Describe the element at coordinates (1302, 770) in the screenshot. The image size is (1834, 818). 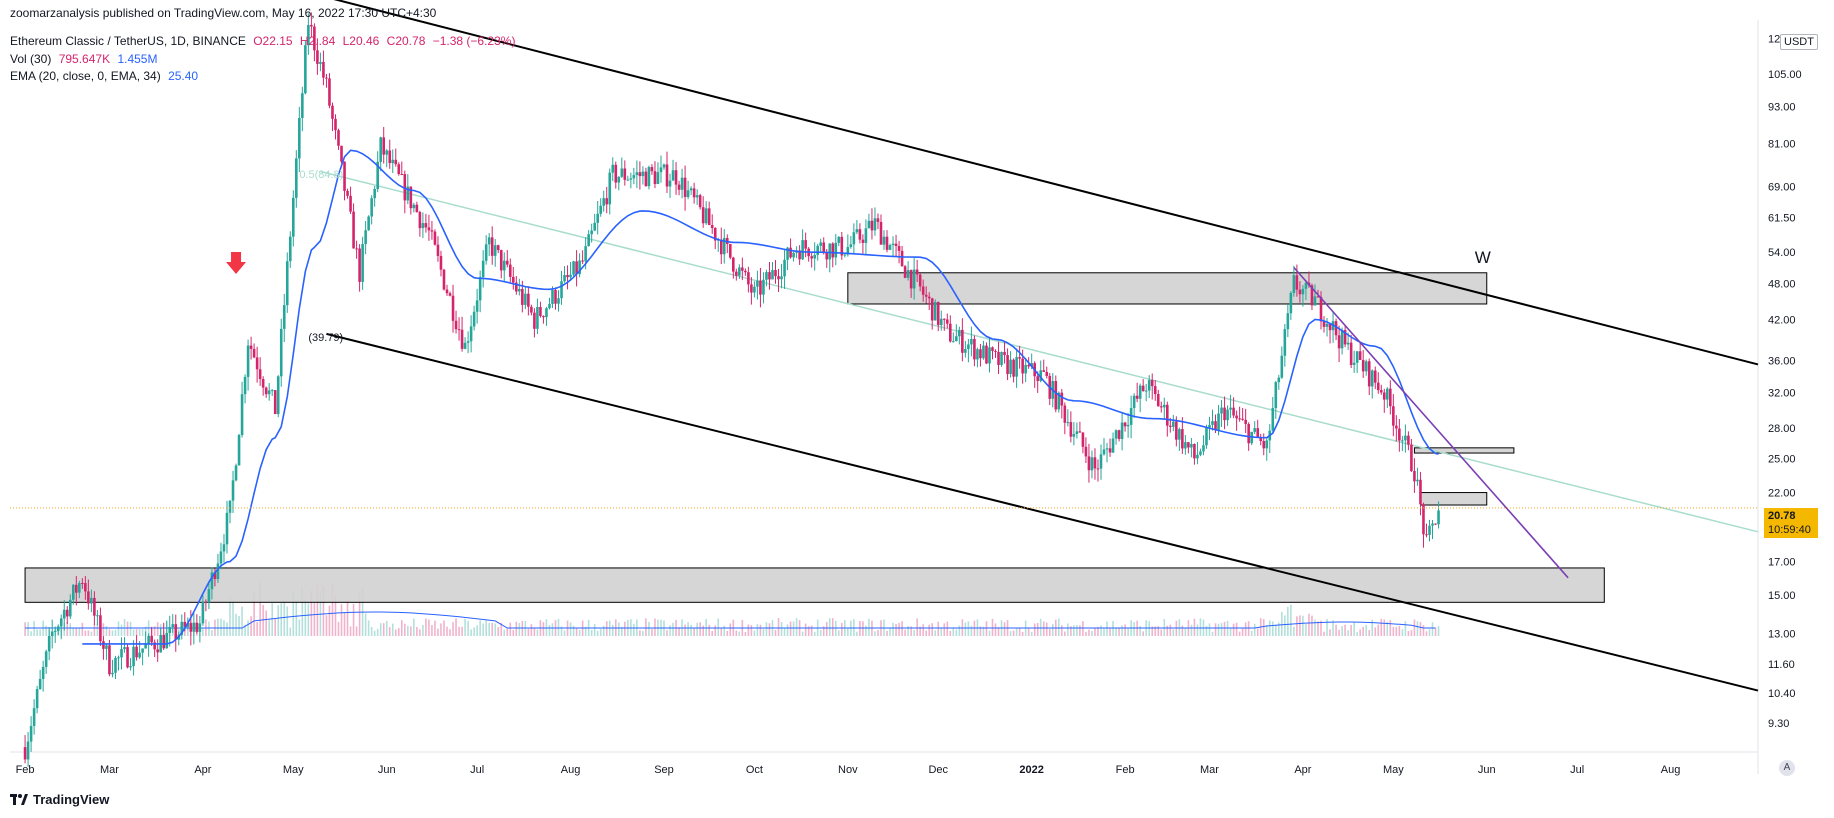
I see `x-tick-label: Apr` at that location.